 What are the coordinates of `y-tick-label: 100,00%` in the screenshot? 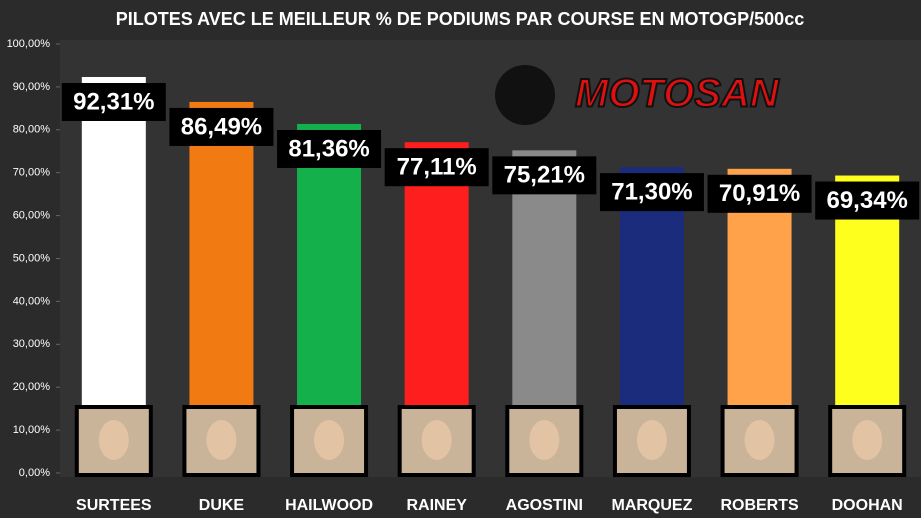 It's located at (29, 44).